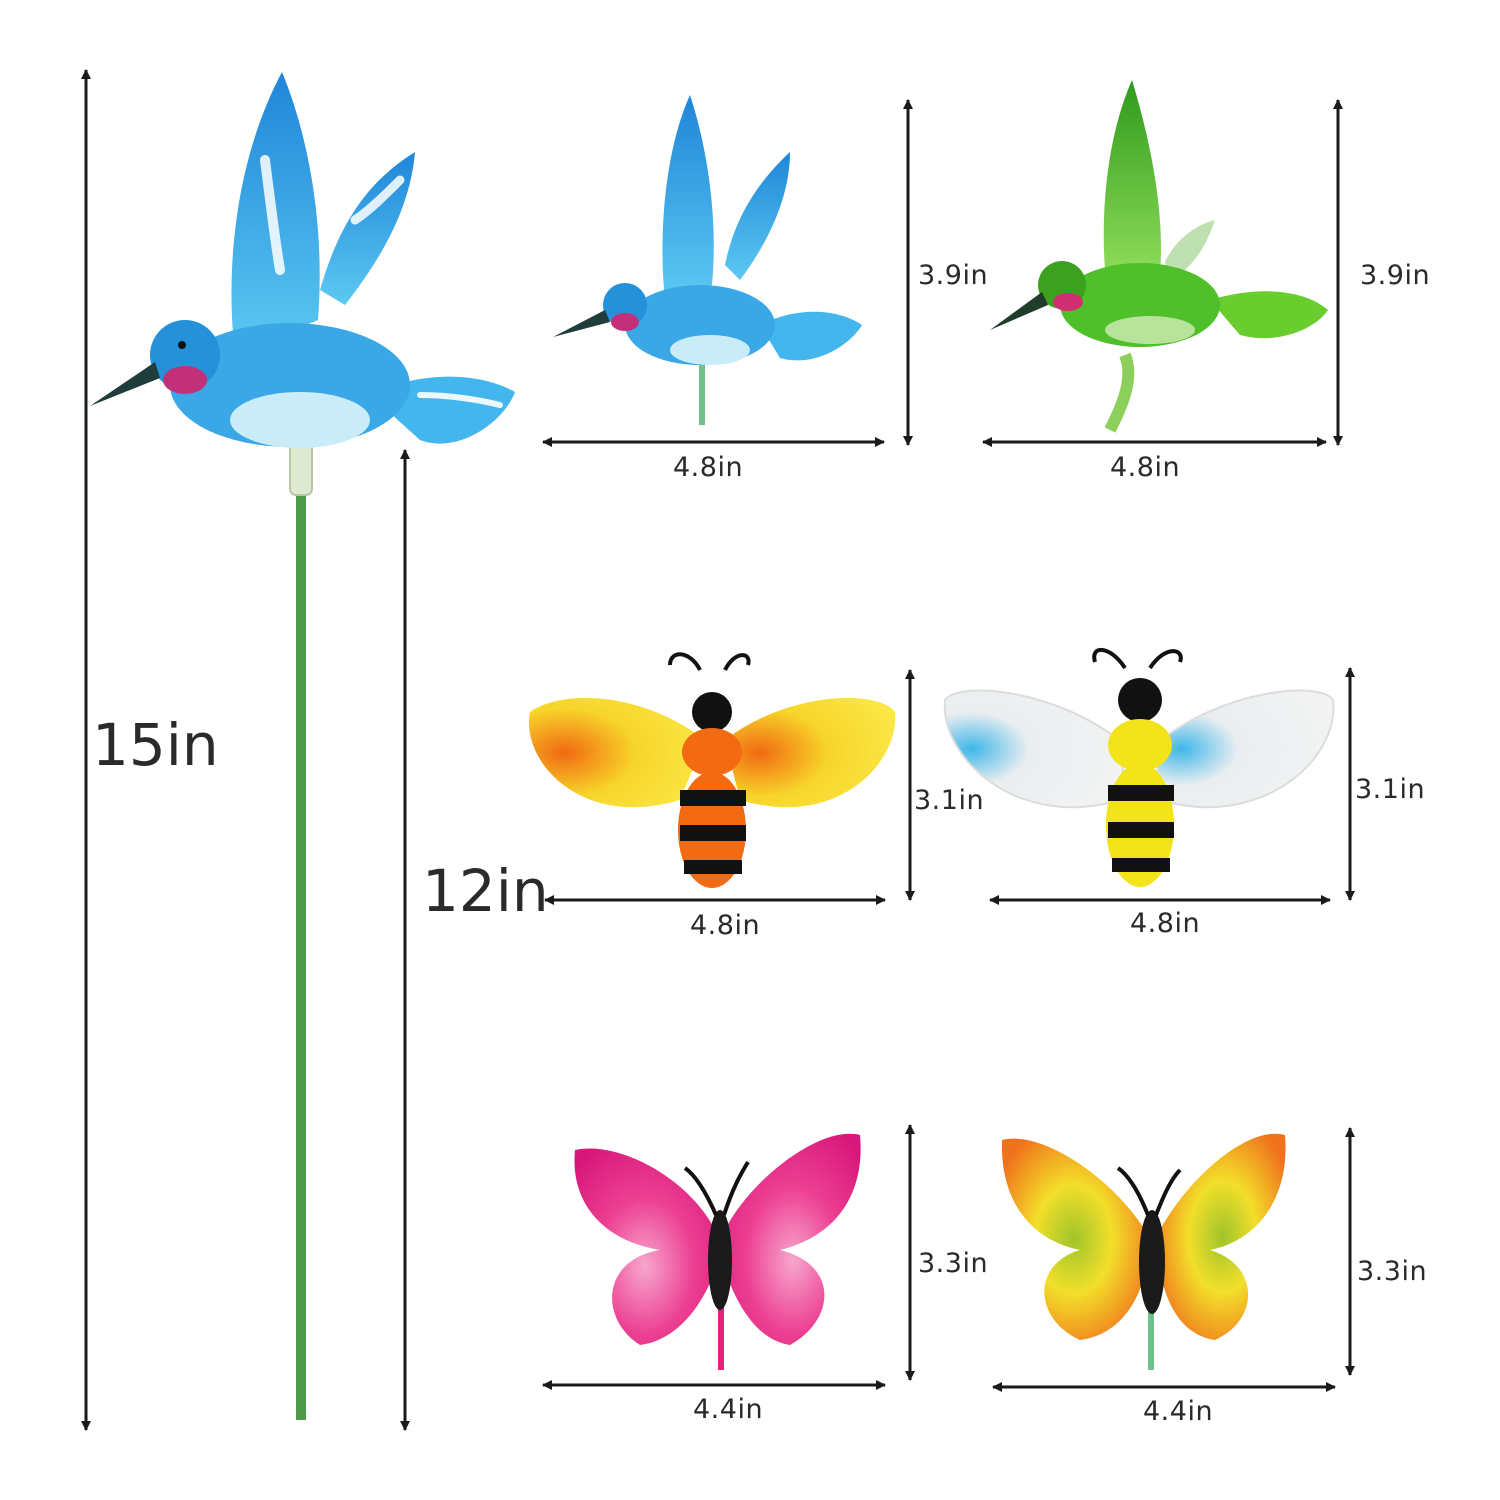  I want to click on stake-height-label: 12in, so click(485, 891).